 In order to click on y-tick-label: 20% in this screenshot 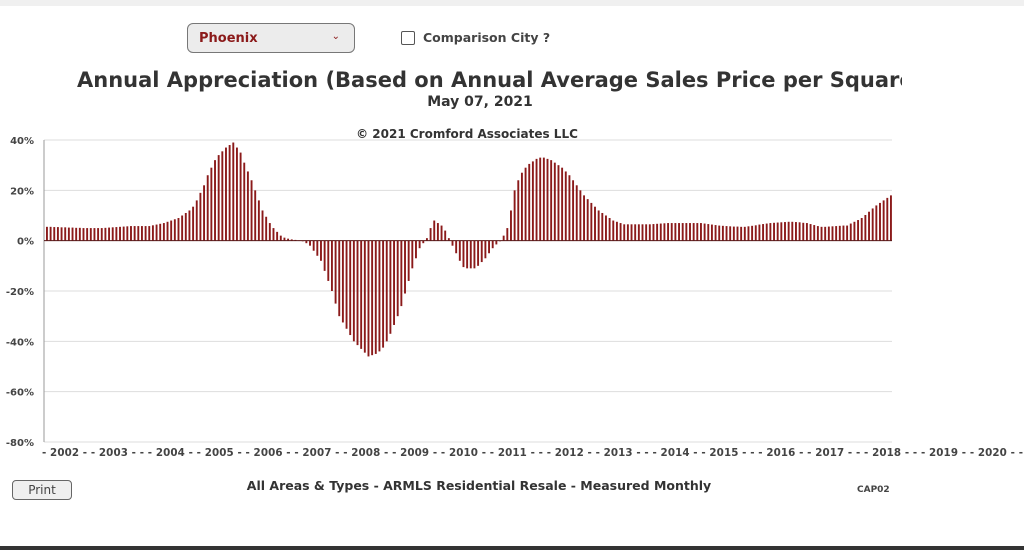, I will do `click(22, 191)`.